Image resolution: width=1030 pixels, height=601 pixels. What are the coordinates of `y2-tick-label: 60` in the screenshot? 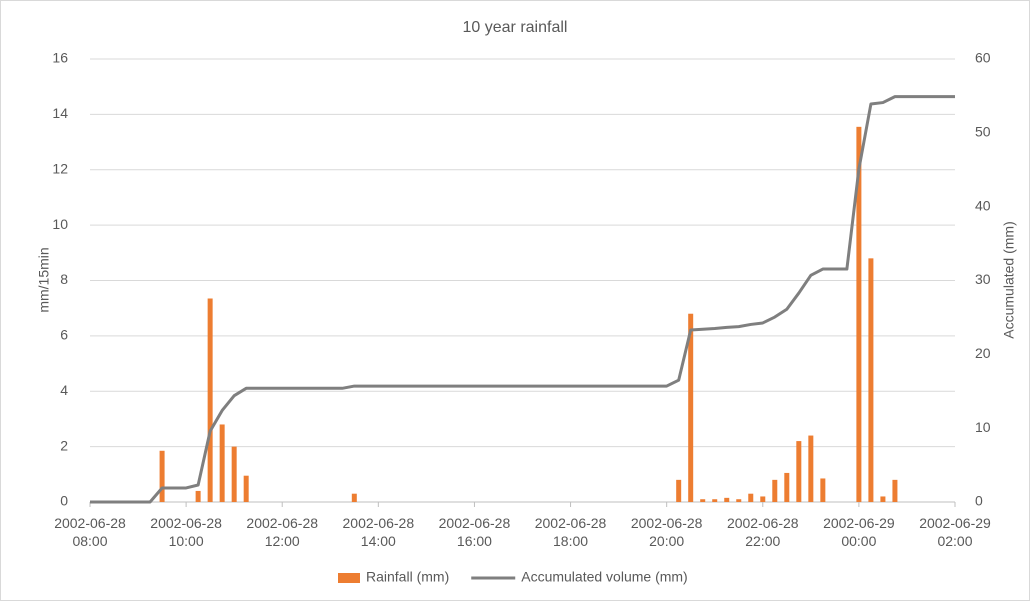 It's located at (983, 58).